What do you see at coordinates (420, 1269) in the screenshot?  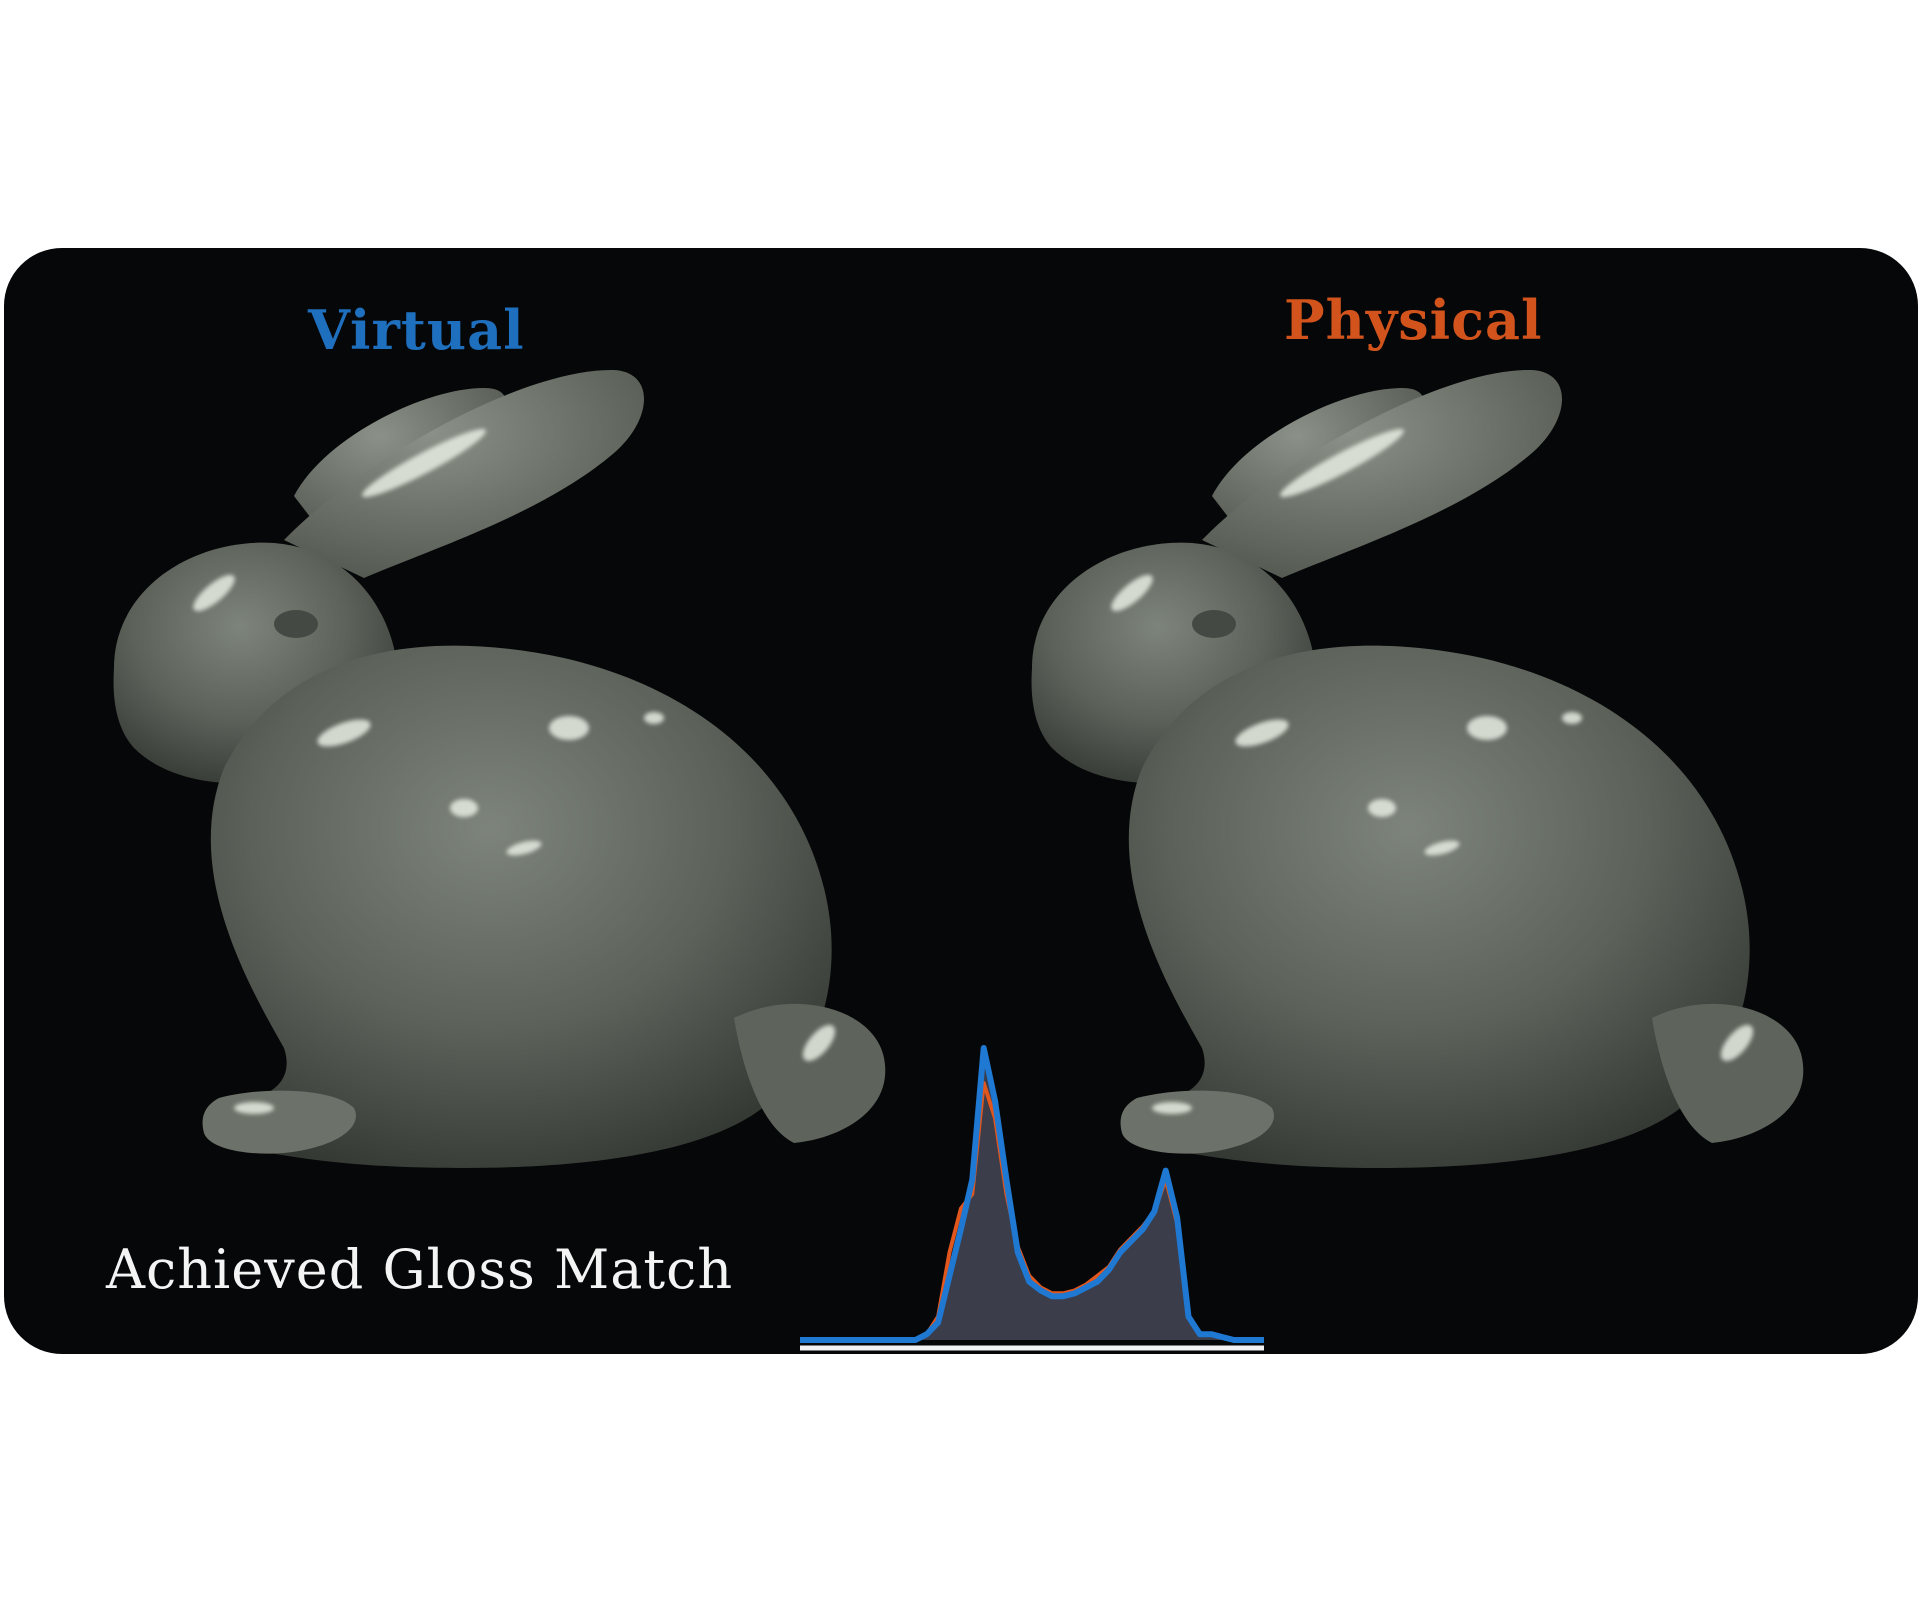 I see `gloss-match-caption: Achieved Gloss Match` at bounding box center [420, 1269].